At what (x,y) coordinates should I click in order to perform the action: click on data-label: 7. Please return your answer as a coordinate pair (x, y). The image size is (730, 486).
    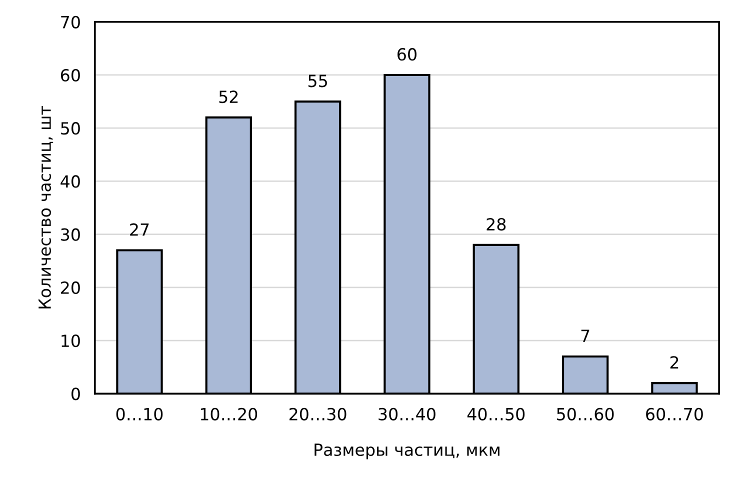
    Looking at the image, I should click on (585, 336).